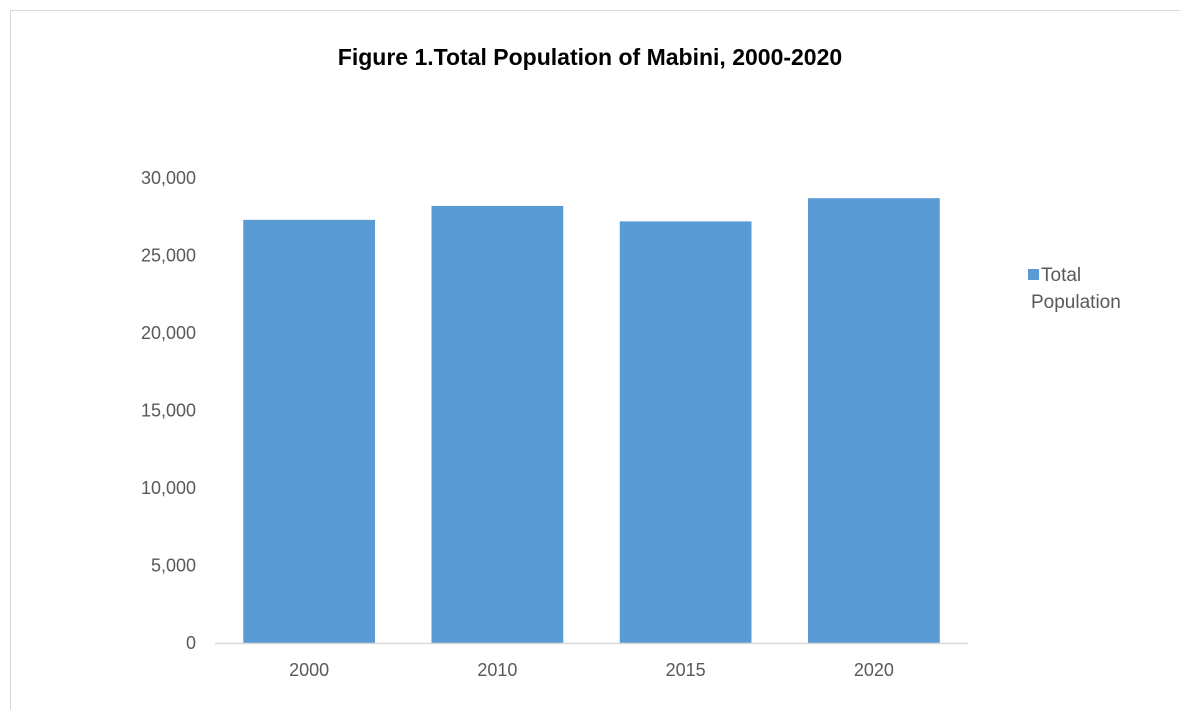 This screenshot has width=1180, height=710. What do you see at coordinates (168, 488) in the screenshot?
I see `y-tick-label: 10,000` at bounding box center [168, 488].